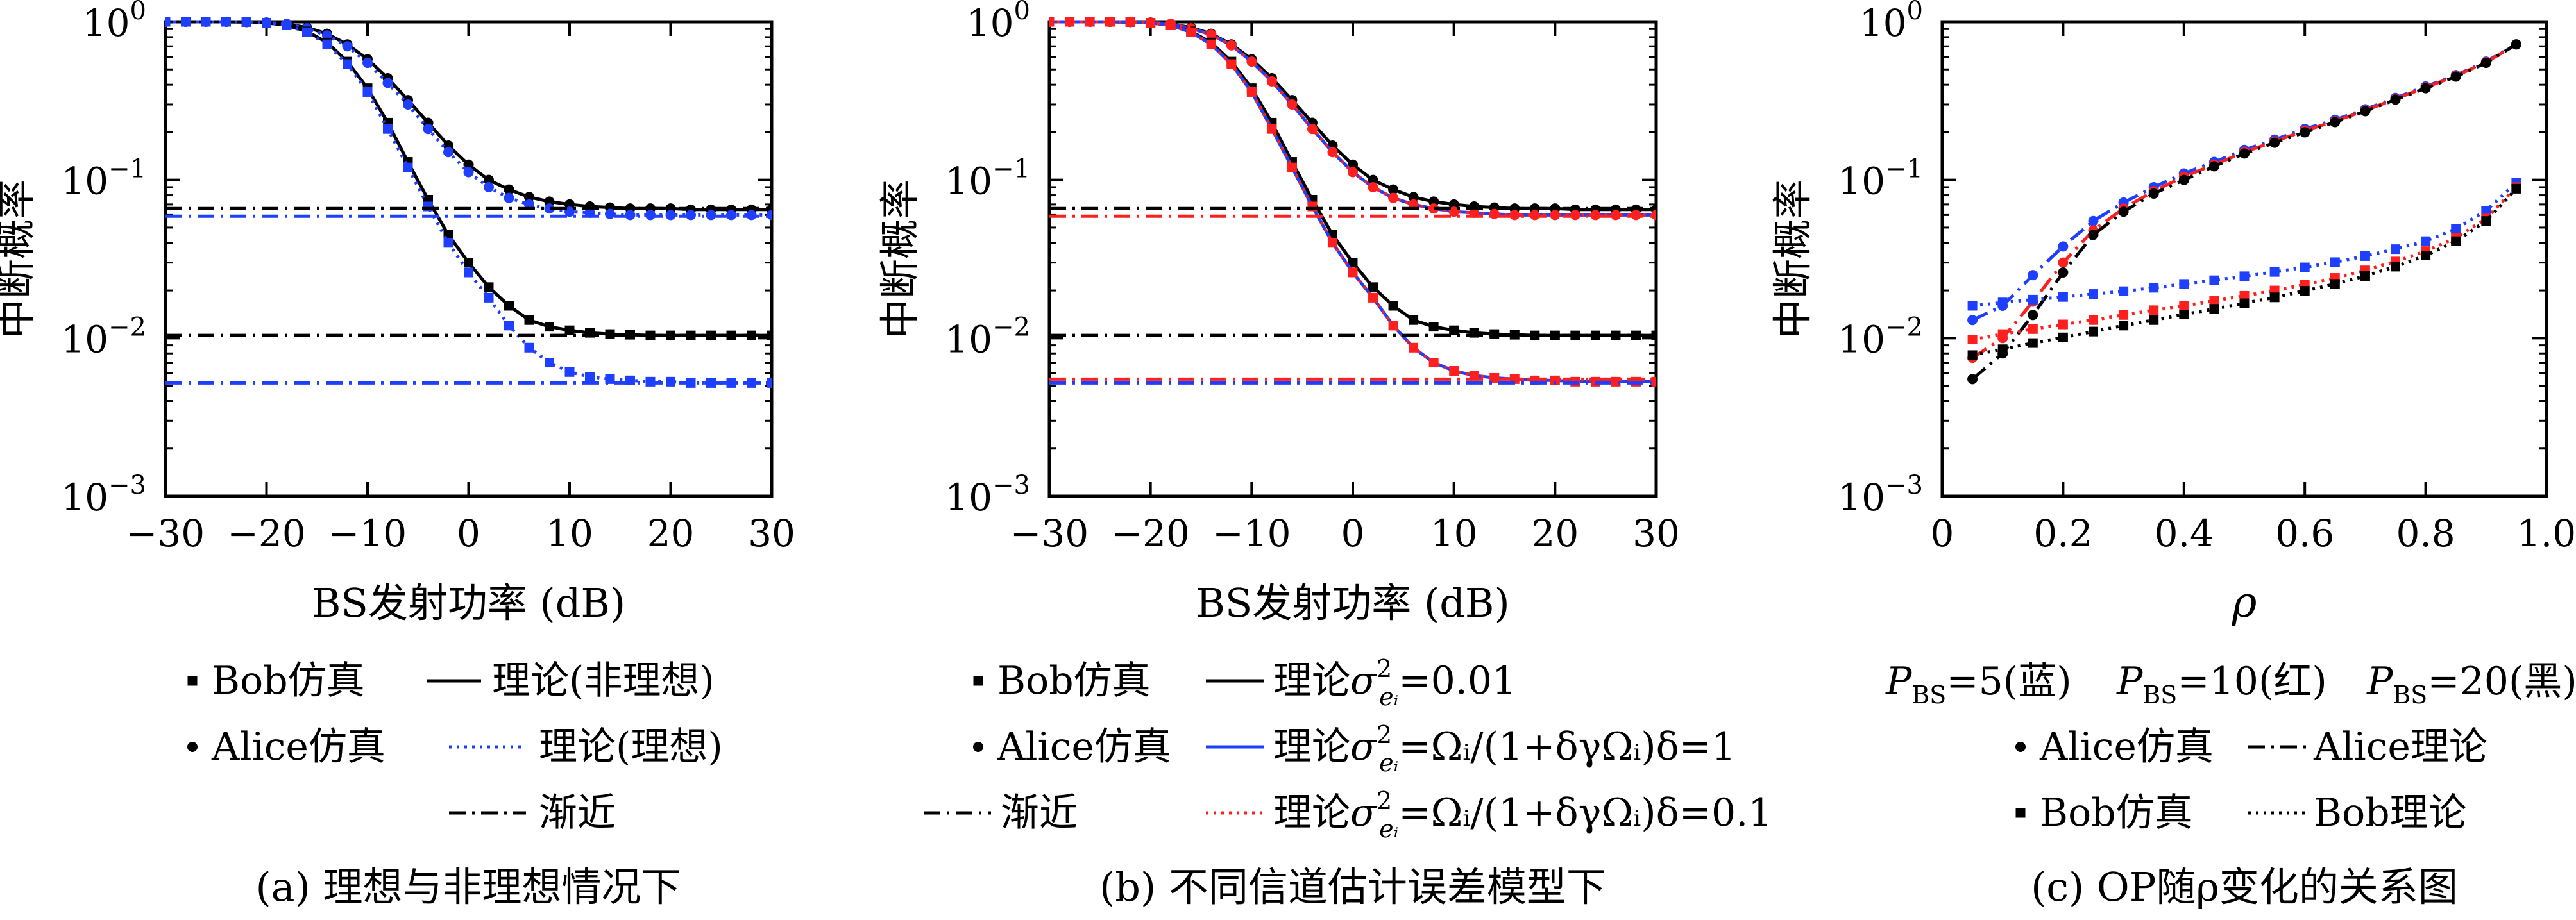 The height and width of the screenshot is (920, 2576). I want to click on legend-label: Alice仿真, so click(2126, 746).